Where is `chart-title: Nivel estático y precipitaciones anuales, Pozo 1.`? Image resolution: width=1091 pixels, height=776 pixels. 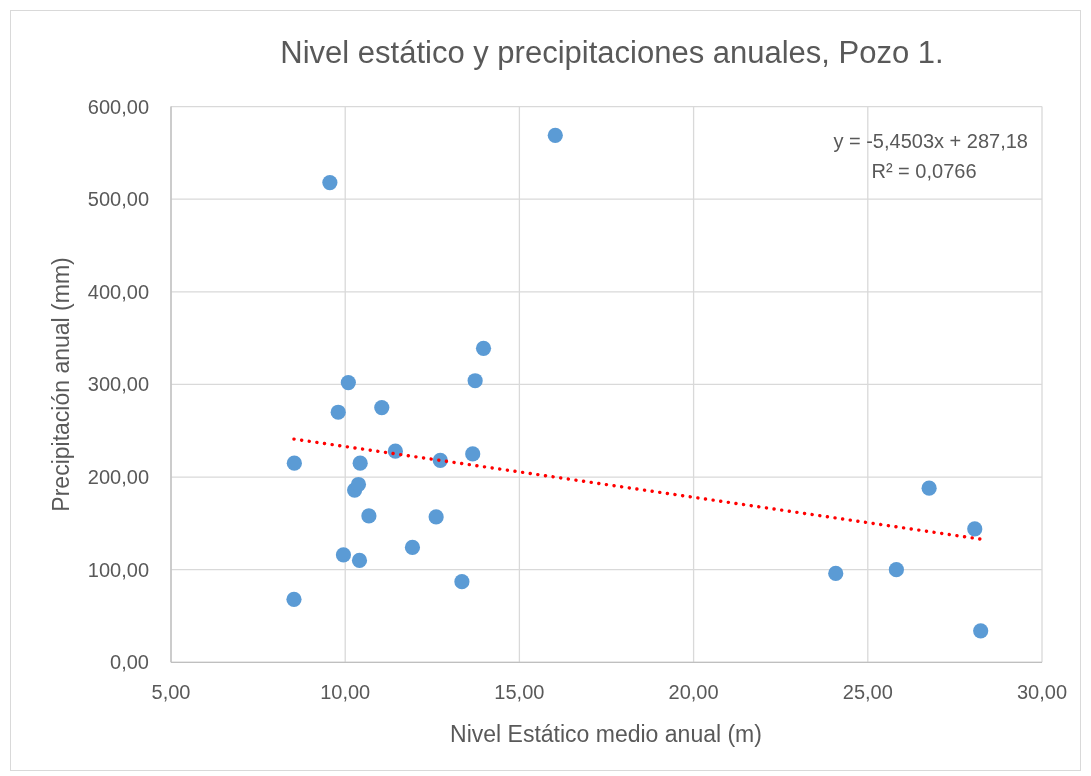 chart-title: Nivel estático y precipitaciones anuales, Pozo 1. is located at coordinates (612, 52).